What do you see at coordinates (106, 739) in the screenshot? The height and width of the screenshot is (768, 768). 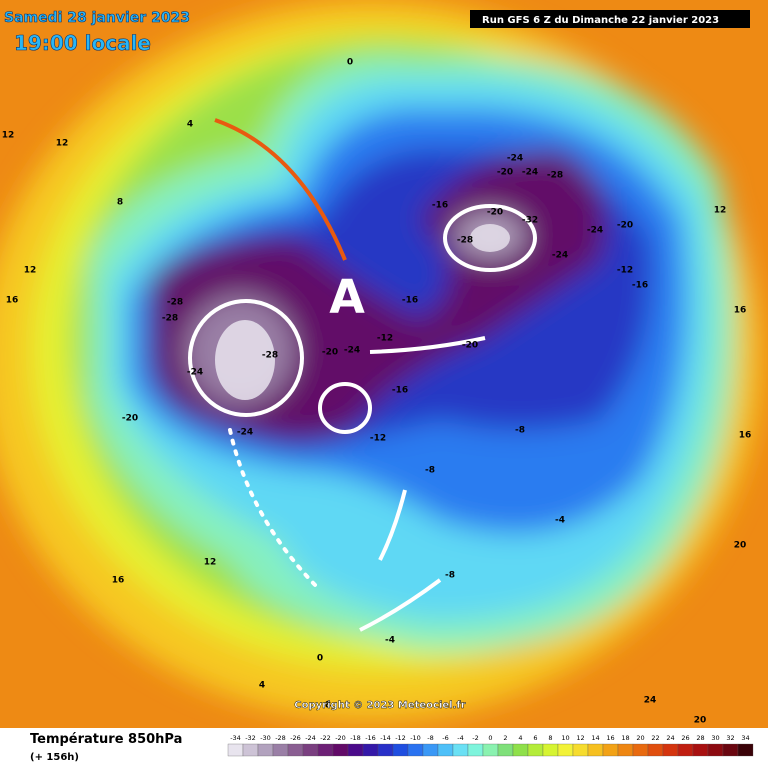 I see `legend-title: Température 850hPa` at bounding box center [106, 739].